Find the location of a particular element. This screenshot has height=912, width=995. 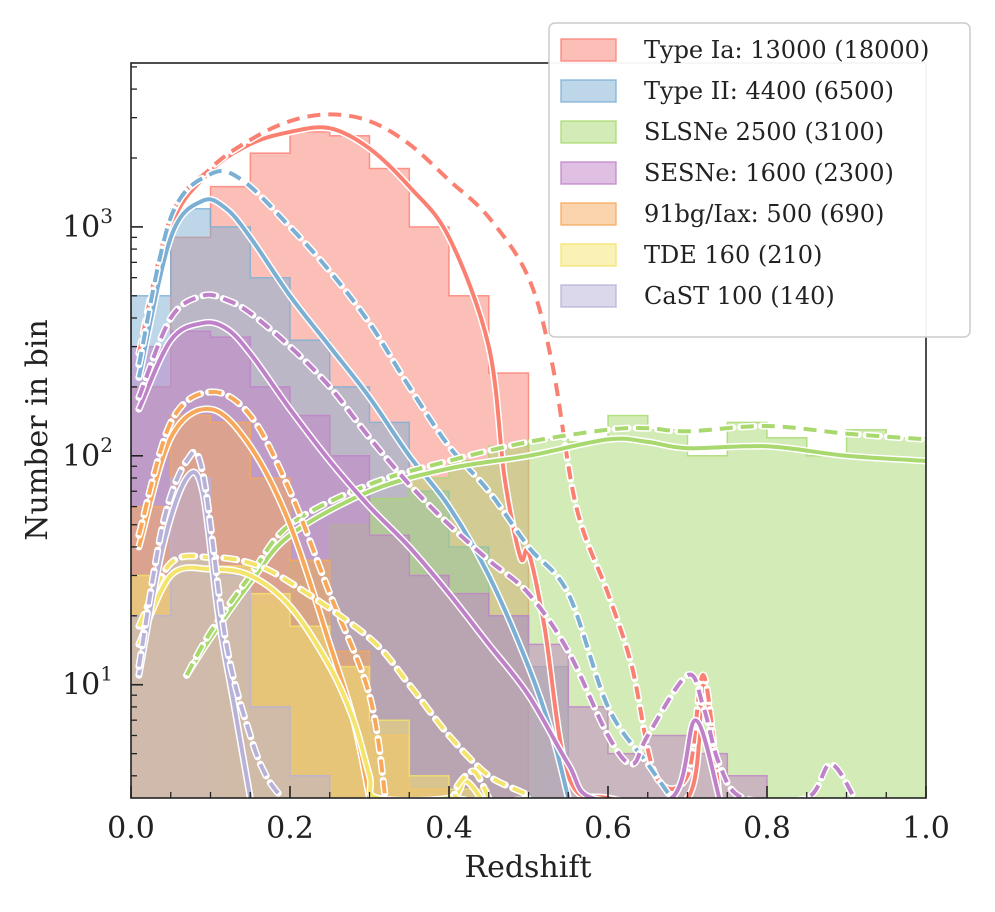

legend-label: Type Ia: 13000 (18000) is located at coordinates (786, 50).